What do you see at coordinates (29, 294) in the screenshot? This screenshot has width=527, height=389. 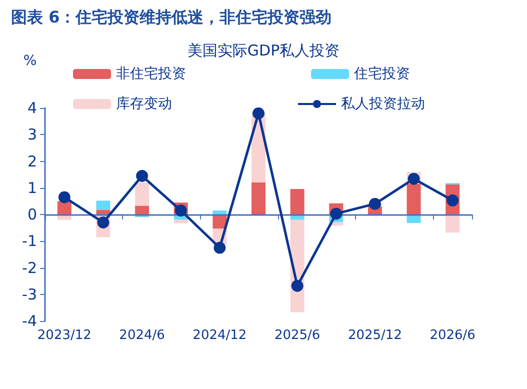 I see `y-tick-label: -3` at bounding box center [29, 294].